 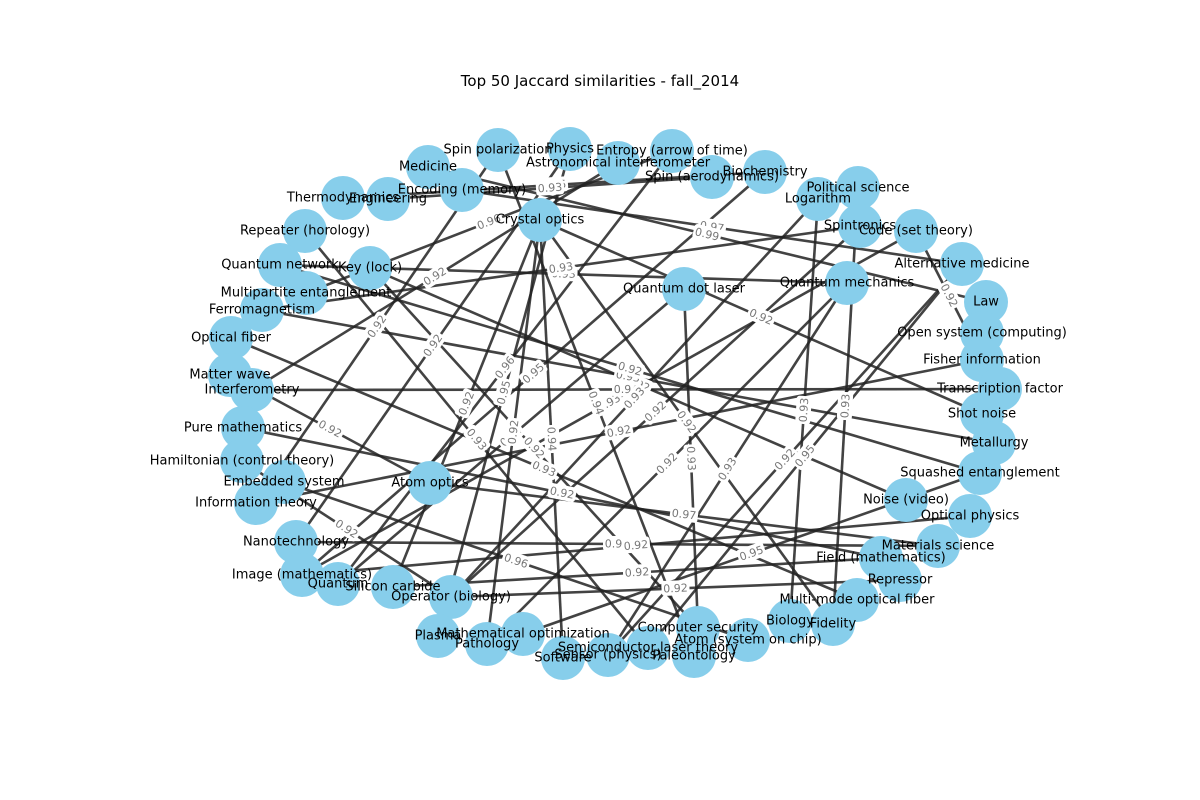 I want to click on node-paleontology, so click(x=694, y=656).